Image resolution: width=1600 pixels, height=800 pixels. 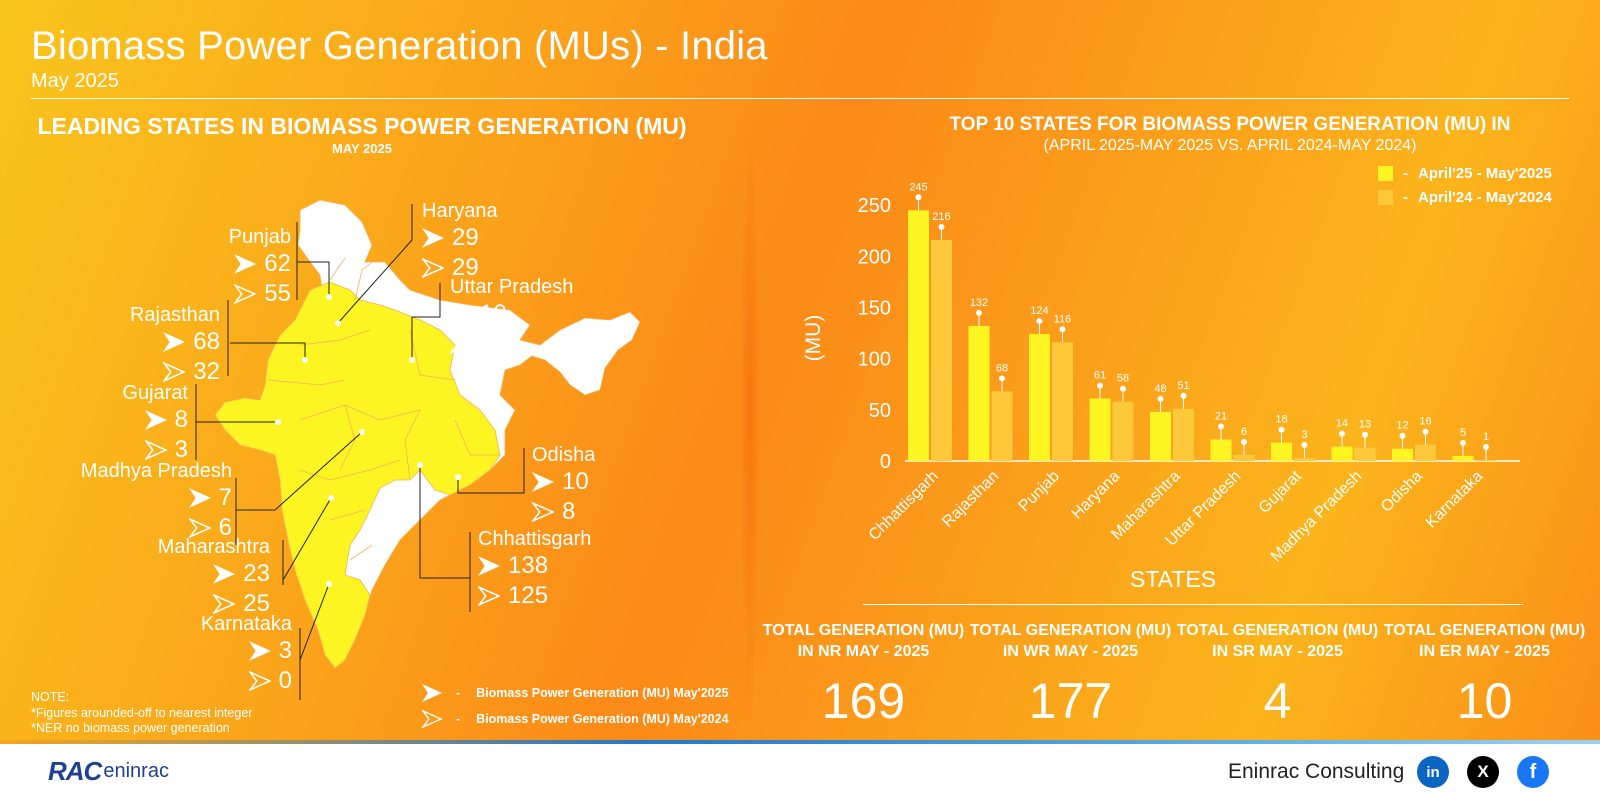 I want to click on value-may2025: 23, so click(x=256, y=573).